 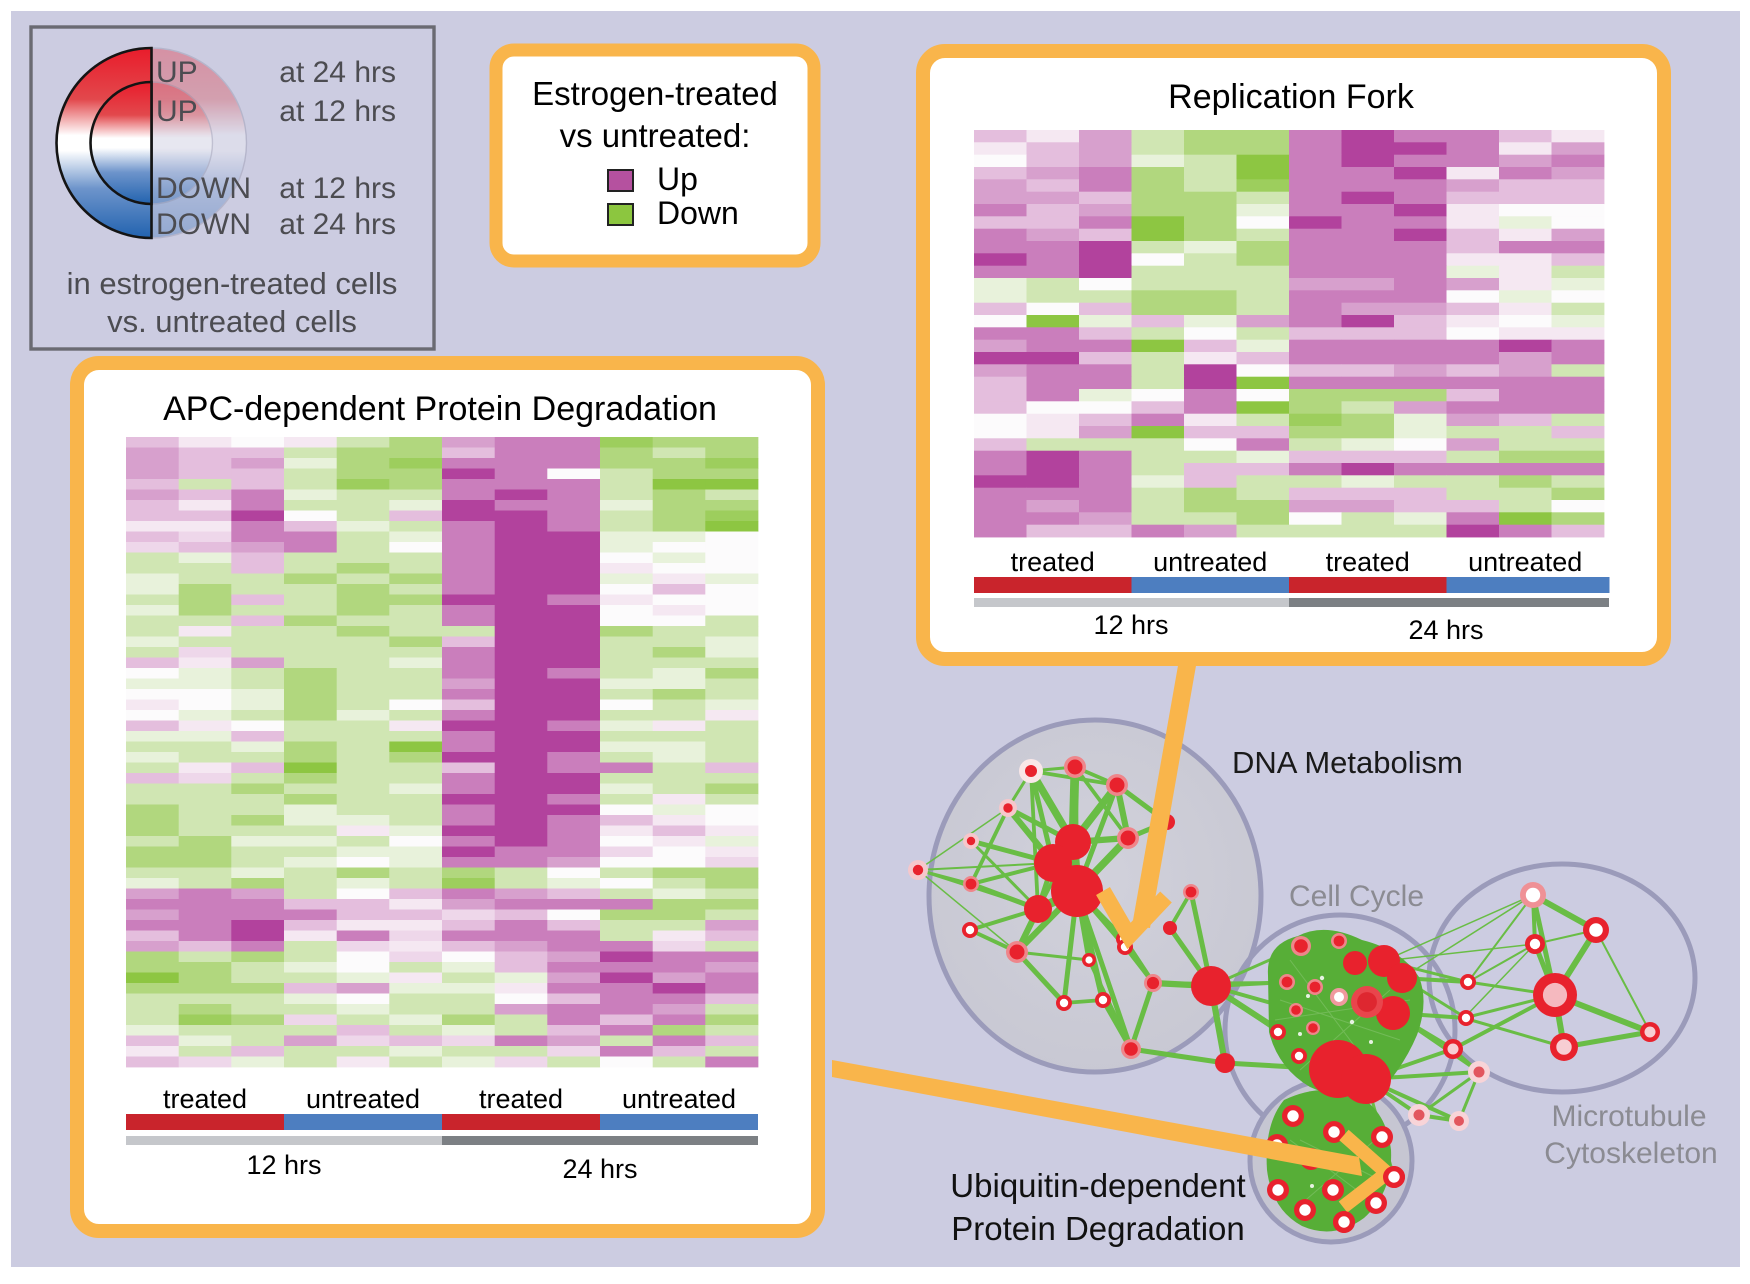 What do you see at coordinates (655, 93) in the screenshot?
I see `svg-text: Estrogen-treated` at bounding box center [655, 93].